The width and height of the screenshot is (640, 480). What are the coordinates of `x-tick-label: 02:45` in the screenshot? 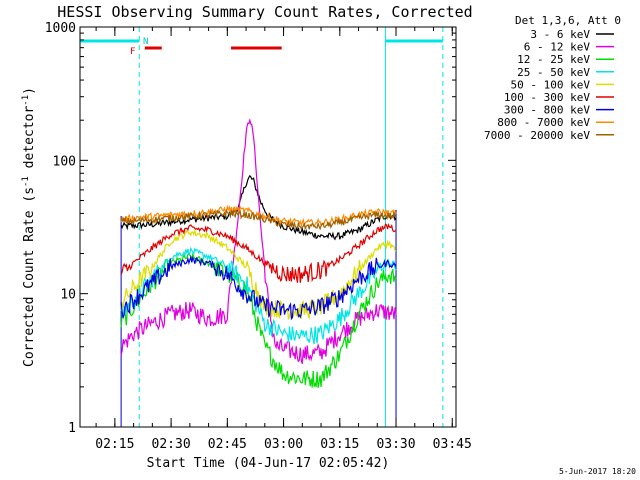 It's located at (227, 444).